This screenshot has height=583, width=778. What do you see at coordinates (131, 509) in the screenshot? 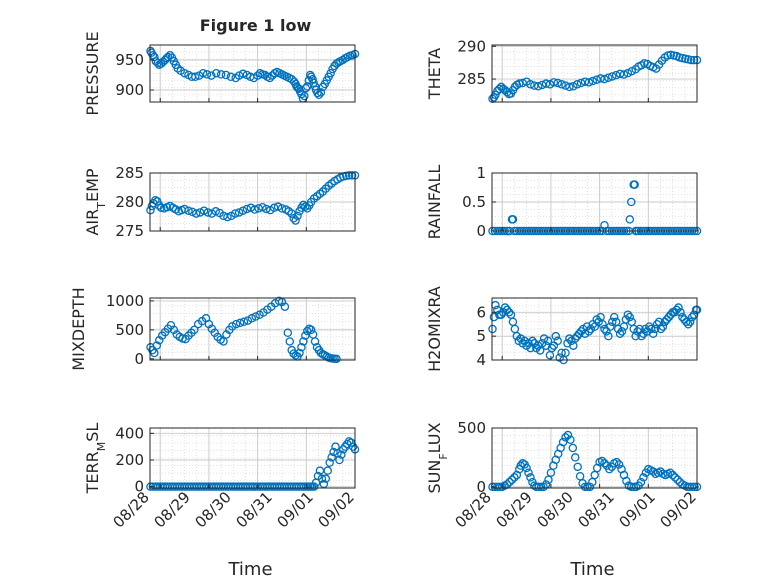
I see `x-tick-label: 08/28` at bounding box center [131, 509].